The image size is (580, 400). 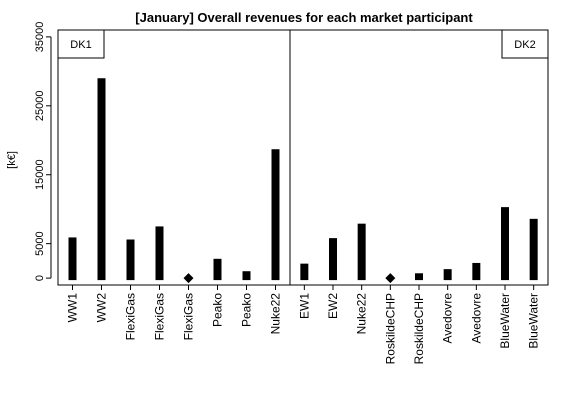 I want to click on y-axis-label: [k€], so click(x=12, y=160).